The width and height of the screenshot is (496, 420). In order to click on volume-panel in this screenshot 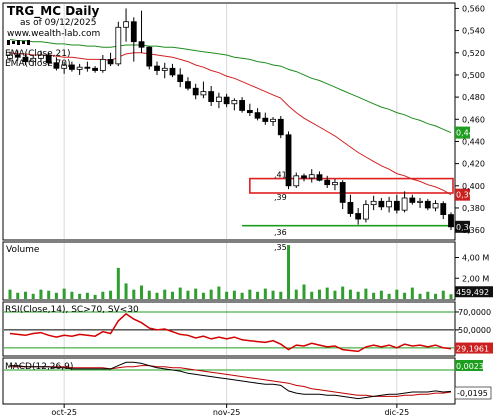, I will do `click(229, 271)`.